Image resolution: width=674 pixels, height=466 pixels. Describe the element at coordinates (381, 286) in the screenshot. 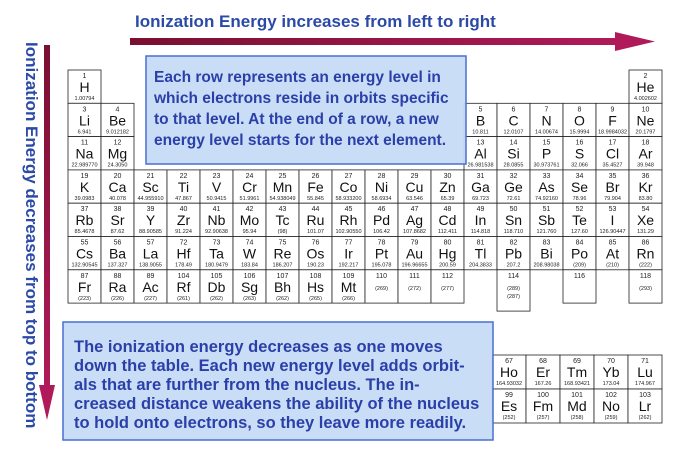

I see `element-cell: 110 (269)` at that location.